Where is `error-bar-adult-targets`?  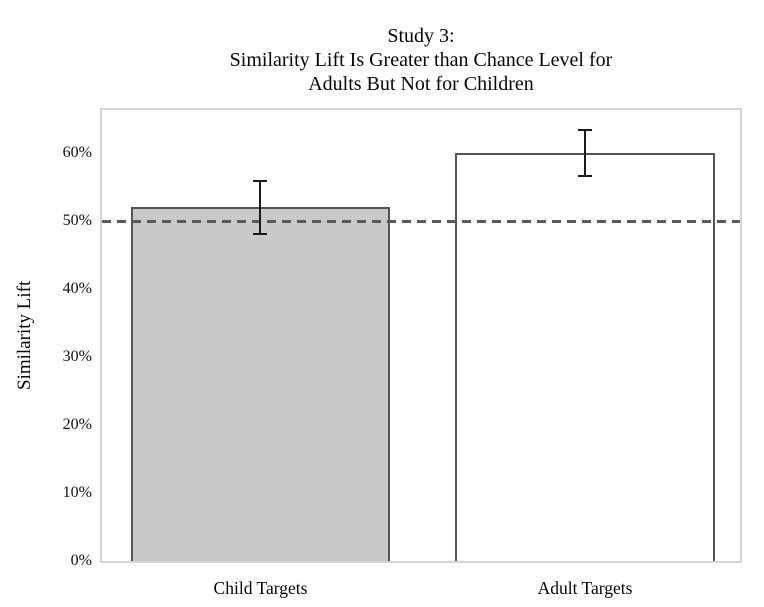 error-bar-adult-targets is located at coordinates (585, 153).